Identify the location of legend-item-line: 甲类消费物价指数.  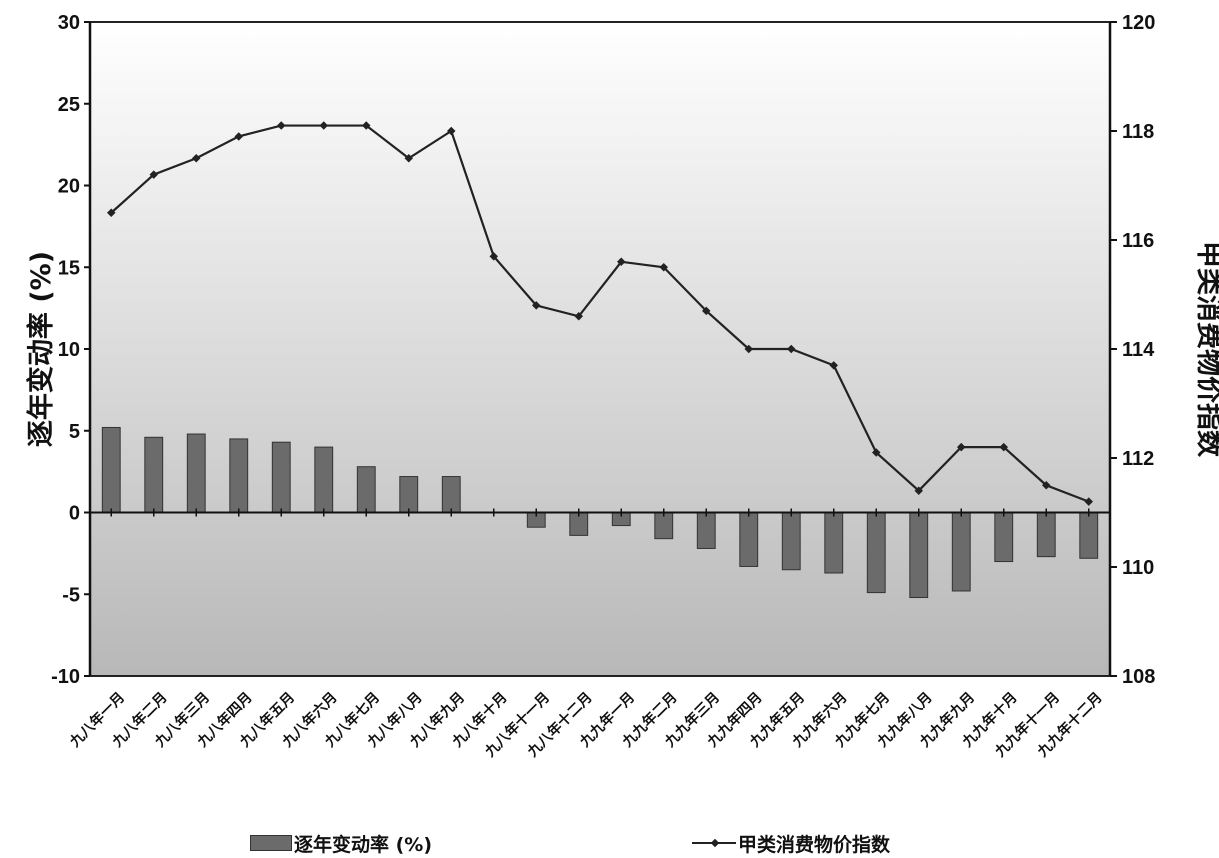
(791, 843).